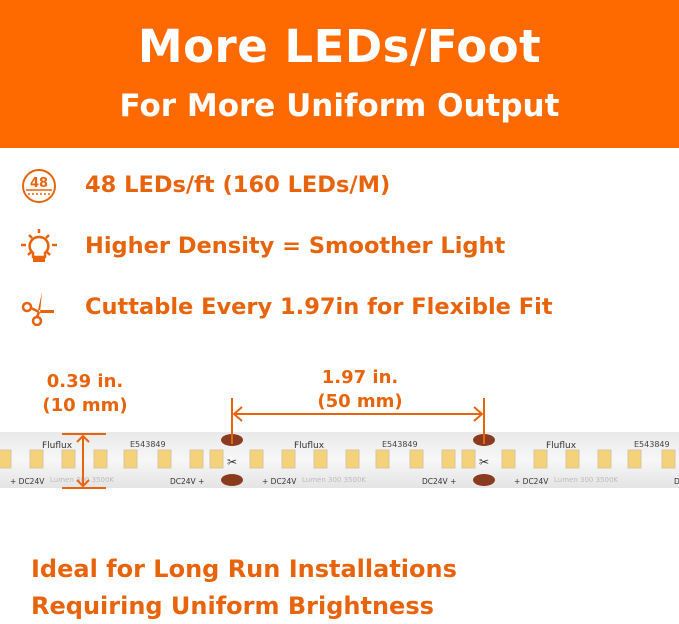 The width and height of the screenshot is (679, 624). What do you see at coordinates (244, 569) in the screenshot?
I see `footer-line-1: Ideal for Long Run Installations` at bounding box center [244, 569].